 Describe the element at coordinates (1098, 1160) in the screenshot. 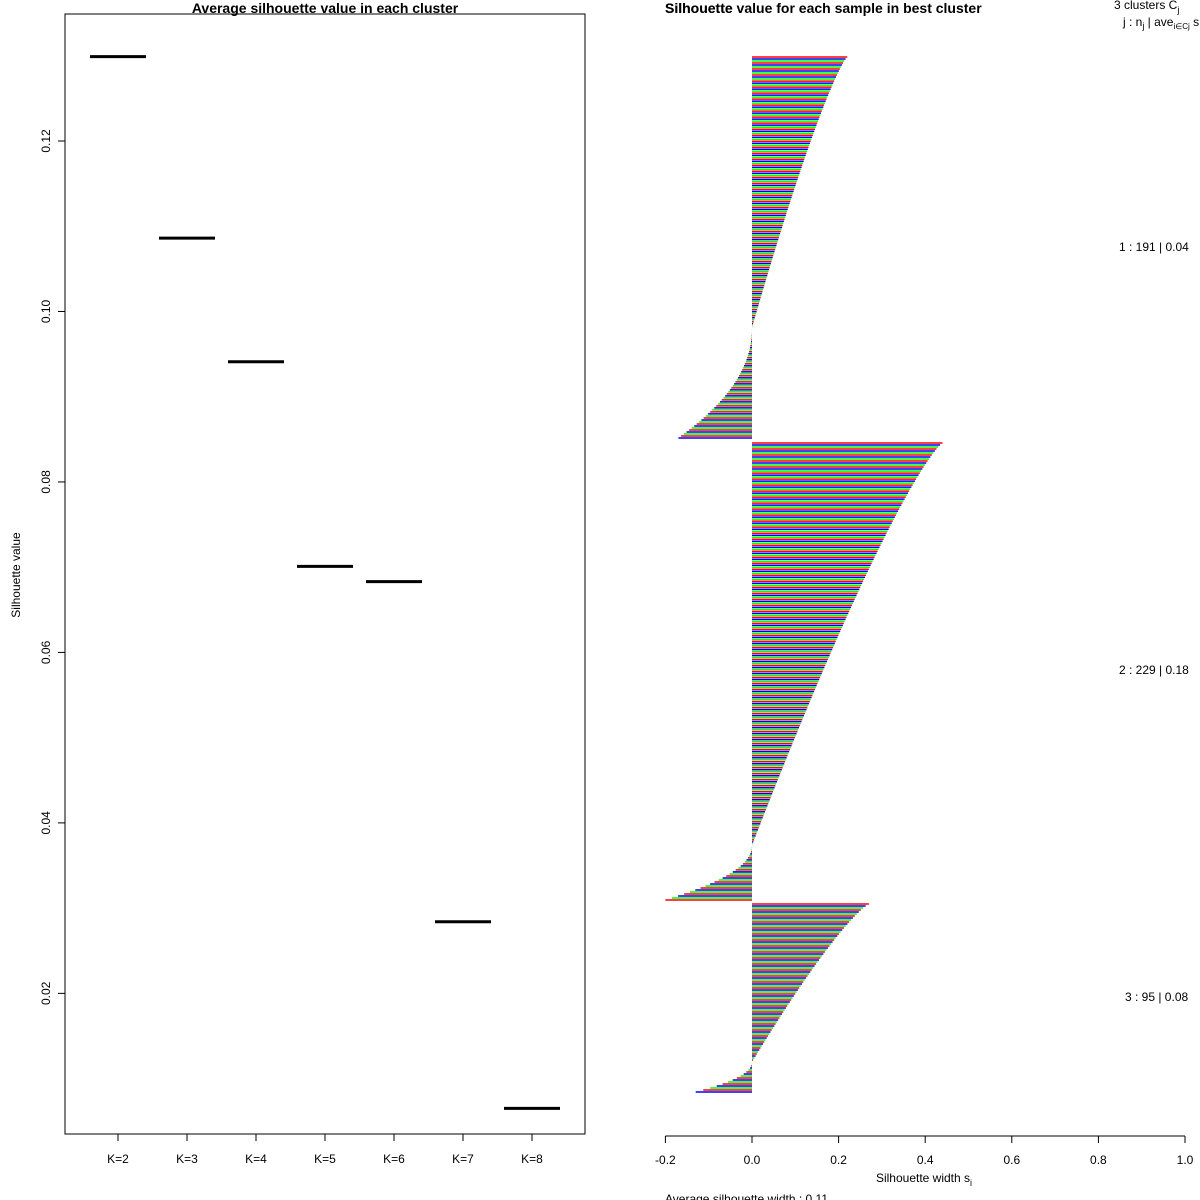

I see `right-x-tick-label: 0.8` at that location.